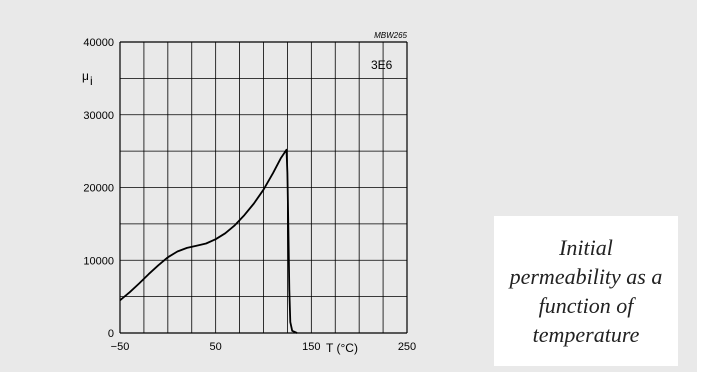 The width and height of the screenshot is (702, 382). Describe the element at coordinates (98, 261) in the screenshot. I see `y-tick-label: 10000` at that location.